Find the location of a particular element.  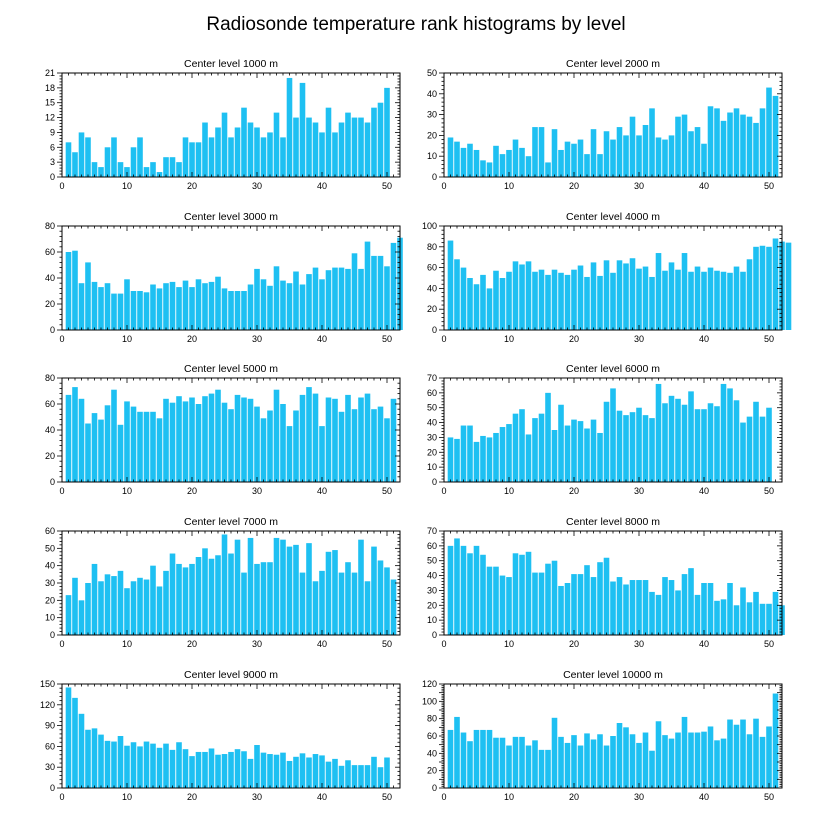

panel-title: Center level 3000 m is located at coordinates (231, 217).